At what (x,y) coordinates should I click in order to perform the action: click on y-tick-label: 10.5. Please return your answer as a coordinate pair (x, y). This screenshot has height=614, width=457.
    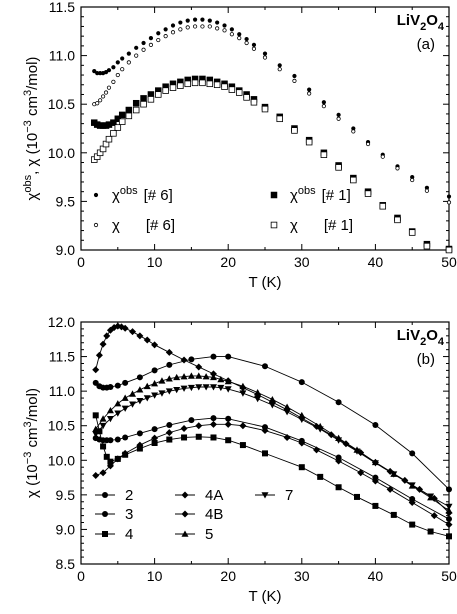
    Looking at the image, I should click on (61, 426).